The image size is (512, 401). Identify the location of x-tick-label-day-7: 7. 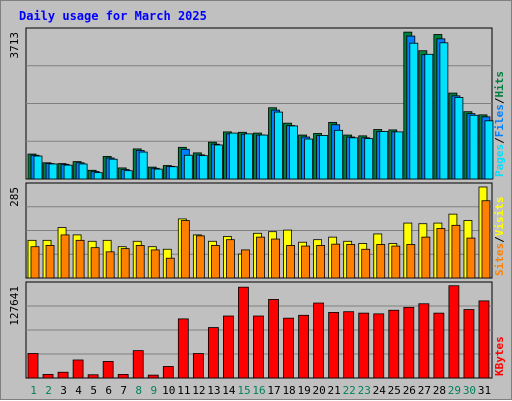
(123, 390).